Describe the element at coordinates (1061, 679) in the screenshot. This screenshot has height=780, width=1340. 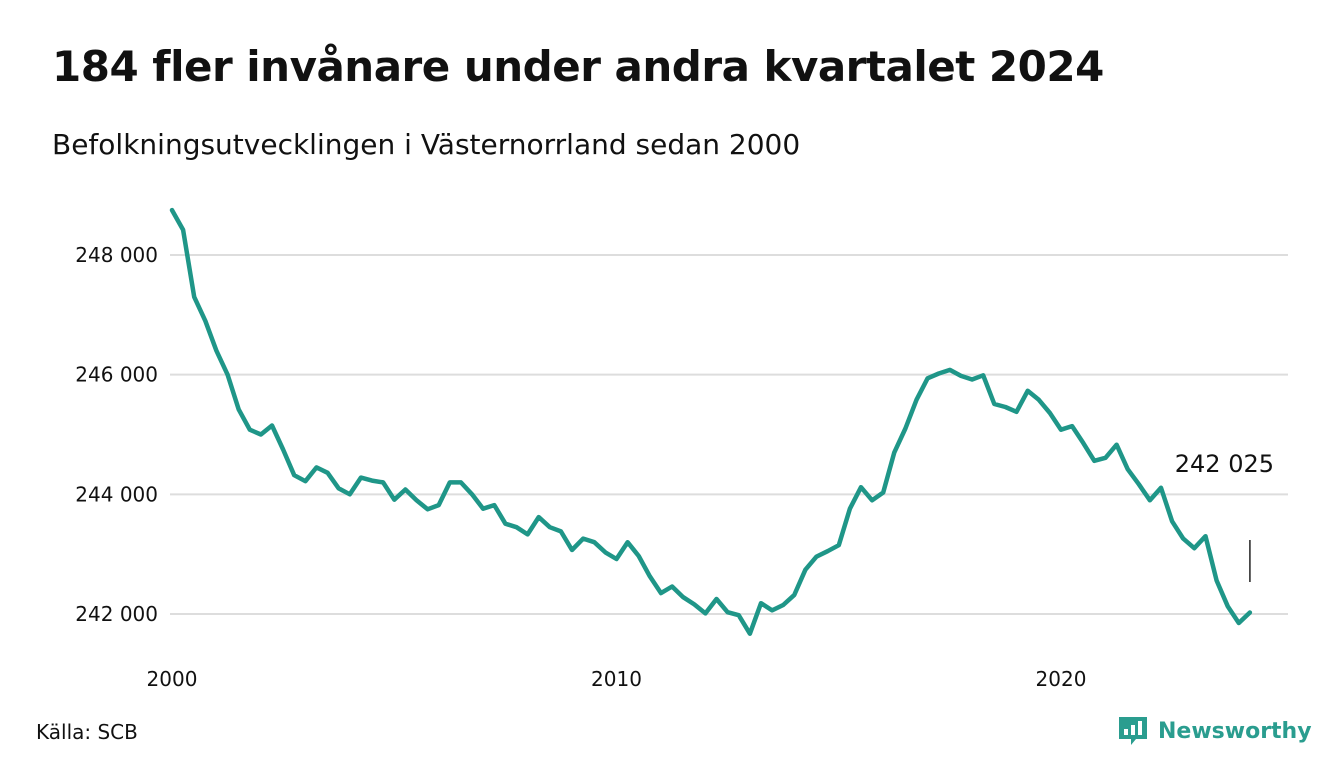
I see `x-tick-label: 2020` at that location.